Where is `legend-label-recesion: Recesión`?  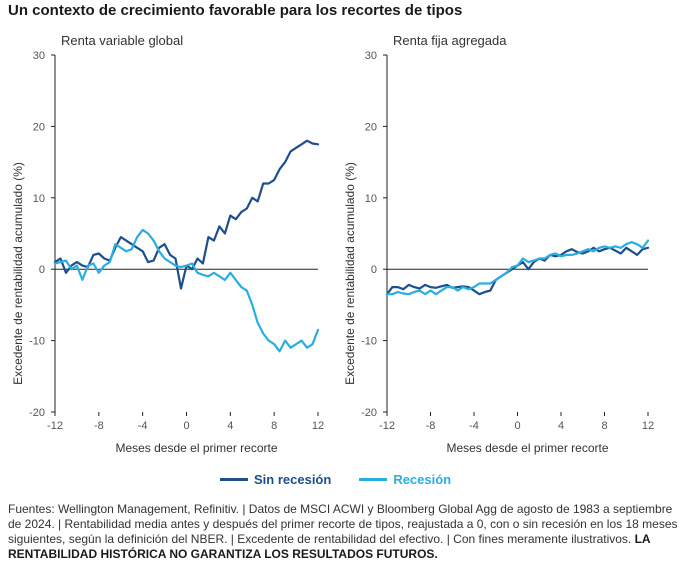
legend-label-recesion: Recesión is located at coordinates (422, 479).